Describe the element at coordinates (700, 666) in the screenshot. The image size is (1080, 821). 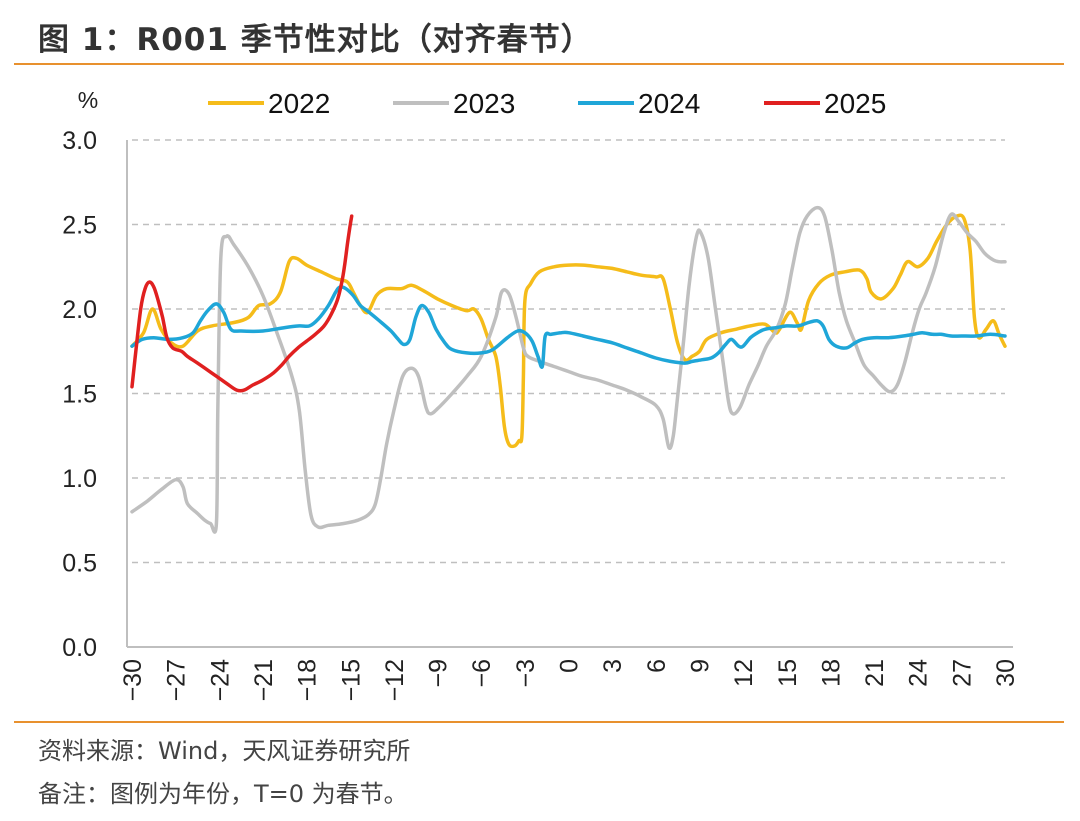
I see `x-tick-label: 9` at that location.